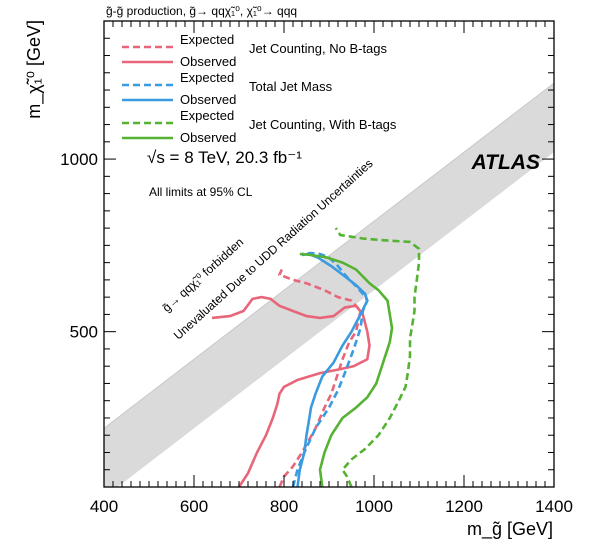  I want to click on y-axis-label: m_χ̃₁⁰ [GeV], so click(34, 69).